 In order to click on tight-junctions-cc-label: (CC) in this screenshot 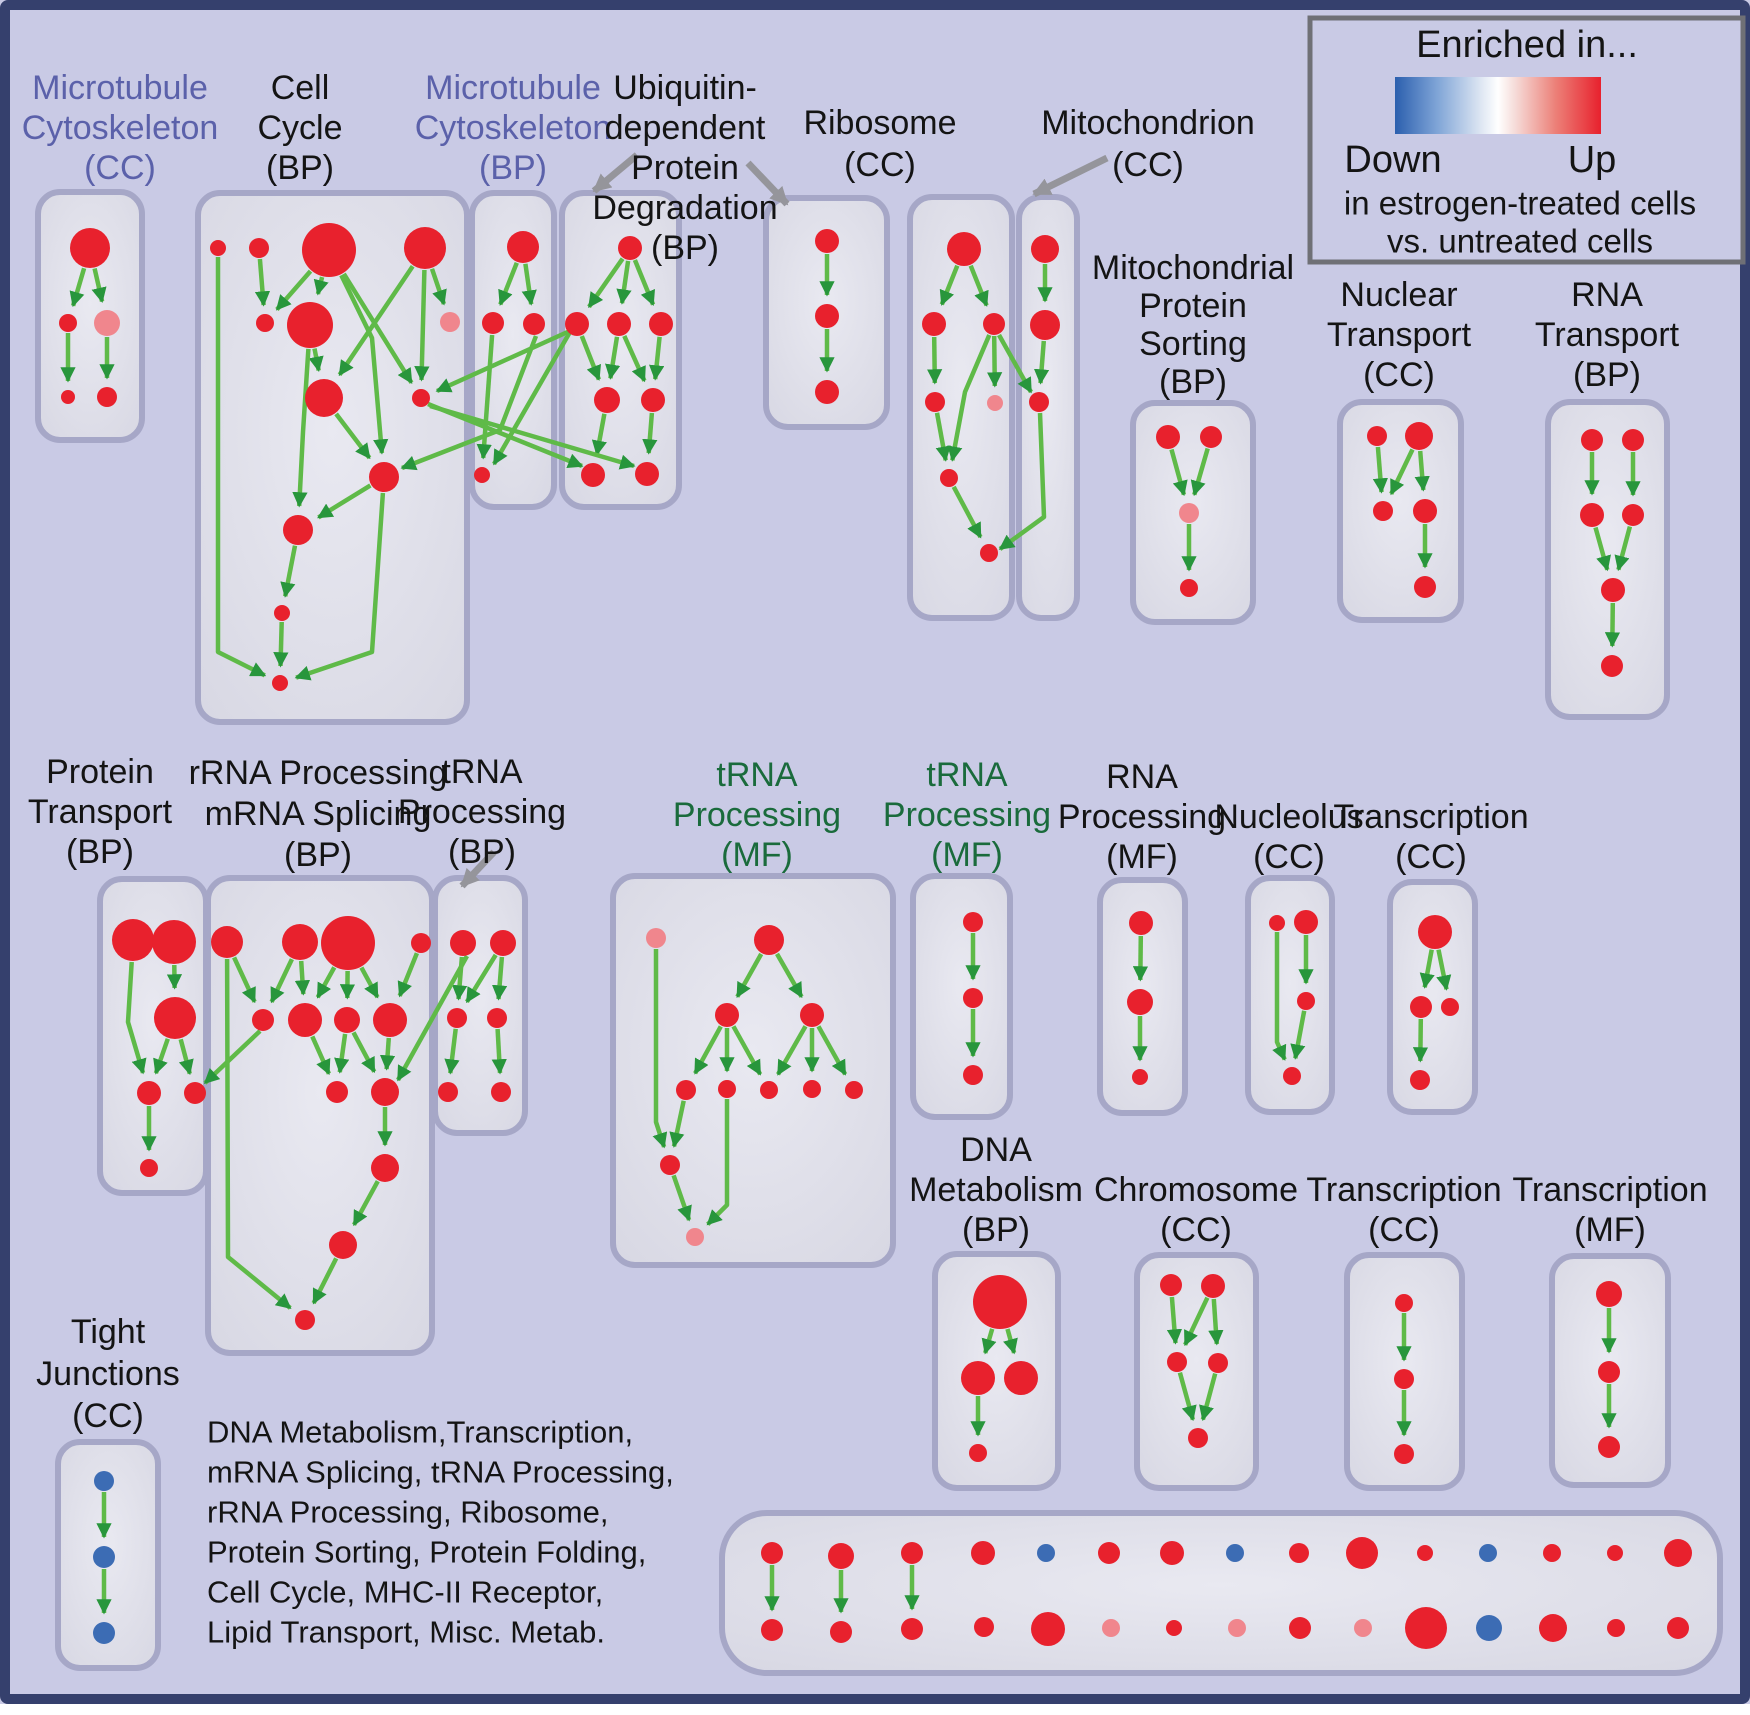, I will do `click(108, 1416)`.